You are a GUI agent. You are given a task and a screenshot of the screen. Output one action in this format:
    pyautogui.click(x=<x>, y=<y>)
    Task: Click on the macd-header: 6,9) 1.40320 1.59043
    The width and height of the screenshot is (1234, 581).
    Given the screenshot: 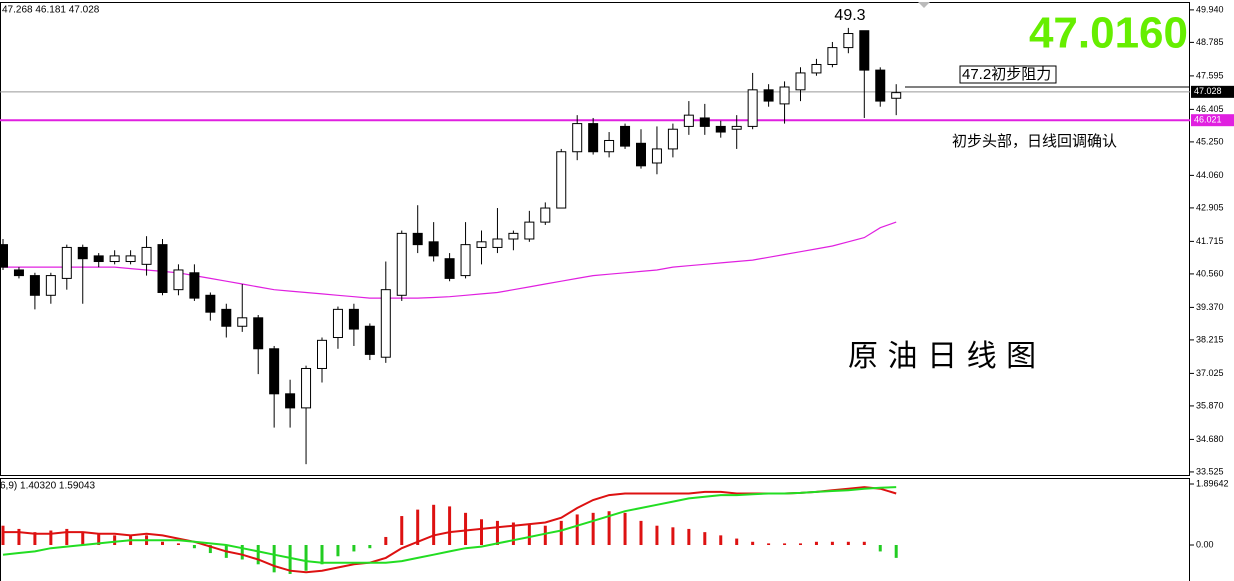 What is the action you would take?
    pyautogui.click(x=48, y=486)
    